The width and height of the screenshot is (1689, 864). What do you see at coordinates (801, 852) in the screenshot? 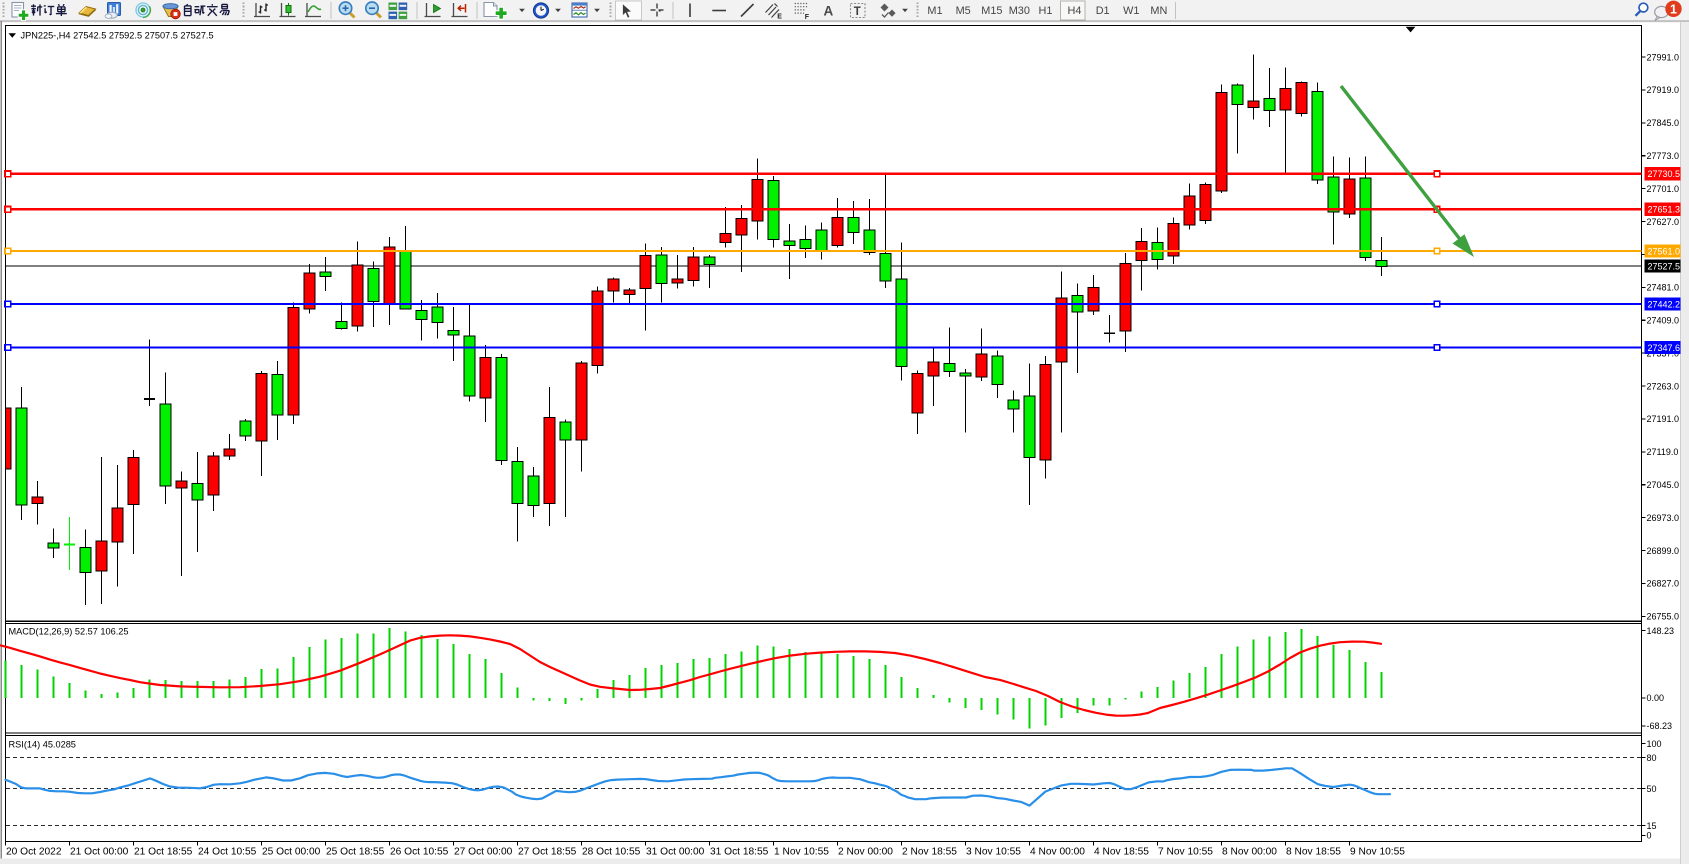
I see `svg-text: 1 Nov 10:55` at bounding box center [801, 852].